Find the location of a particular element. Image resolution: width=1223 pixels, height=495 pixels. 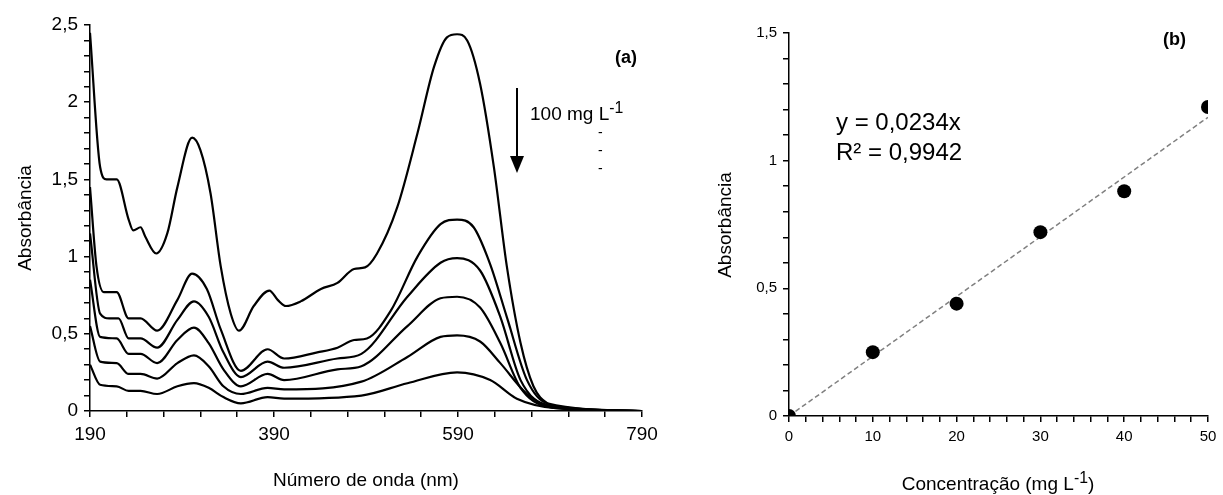

annotation: R² = 0,9942 is located at coordinates (899, 151).